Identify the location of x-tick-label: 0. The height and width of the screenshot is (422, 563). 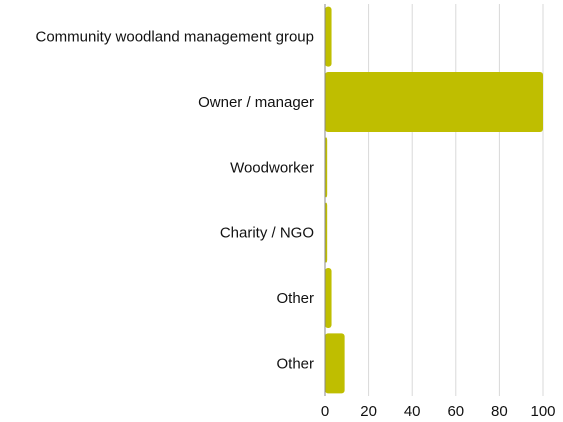
(325, 411).